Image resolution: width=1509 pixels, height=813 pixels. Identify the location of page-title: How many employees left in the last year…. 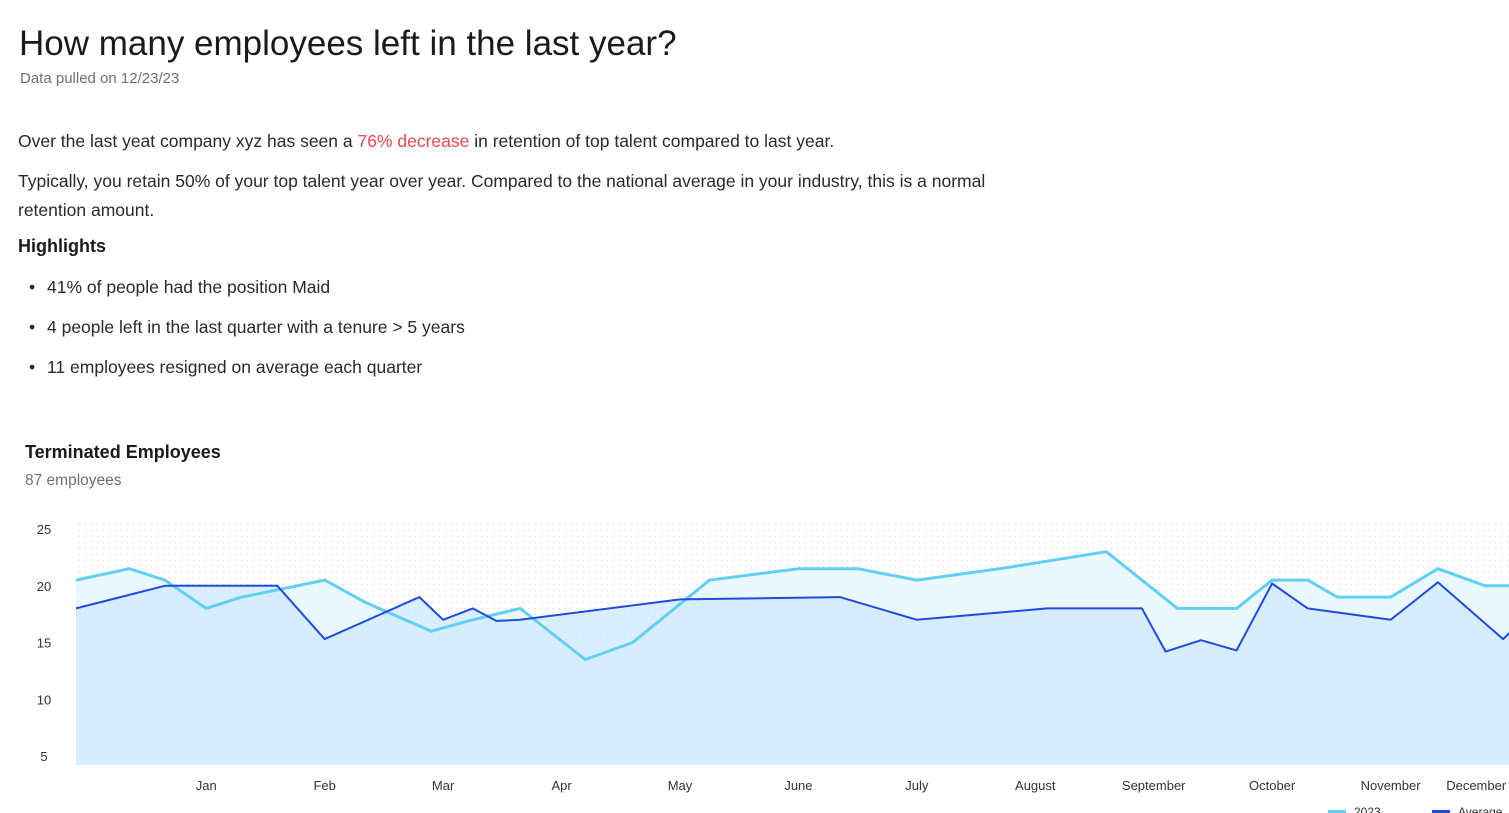
(348, 43).